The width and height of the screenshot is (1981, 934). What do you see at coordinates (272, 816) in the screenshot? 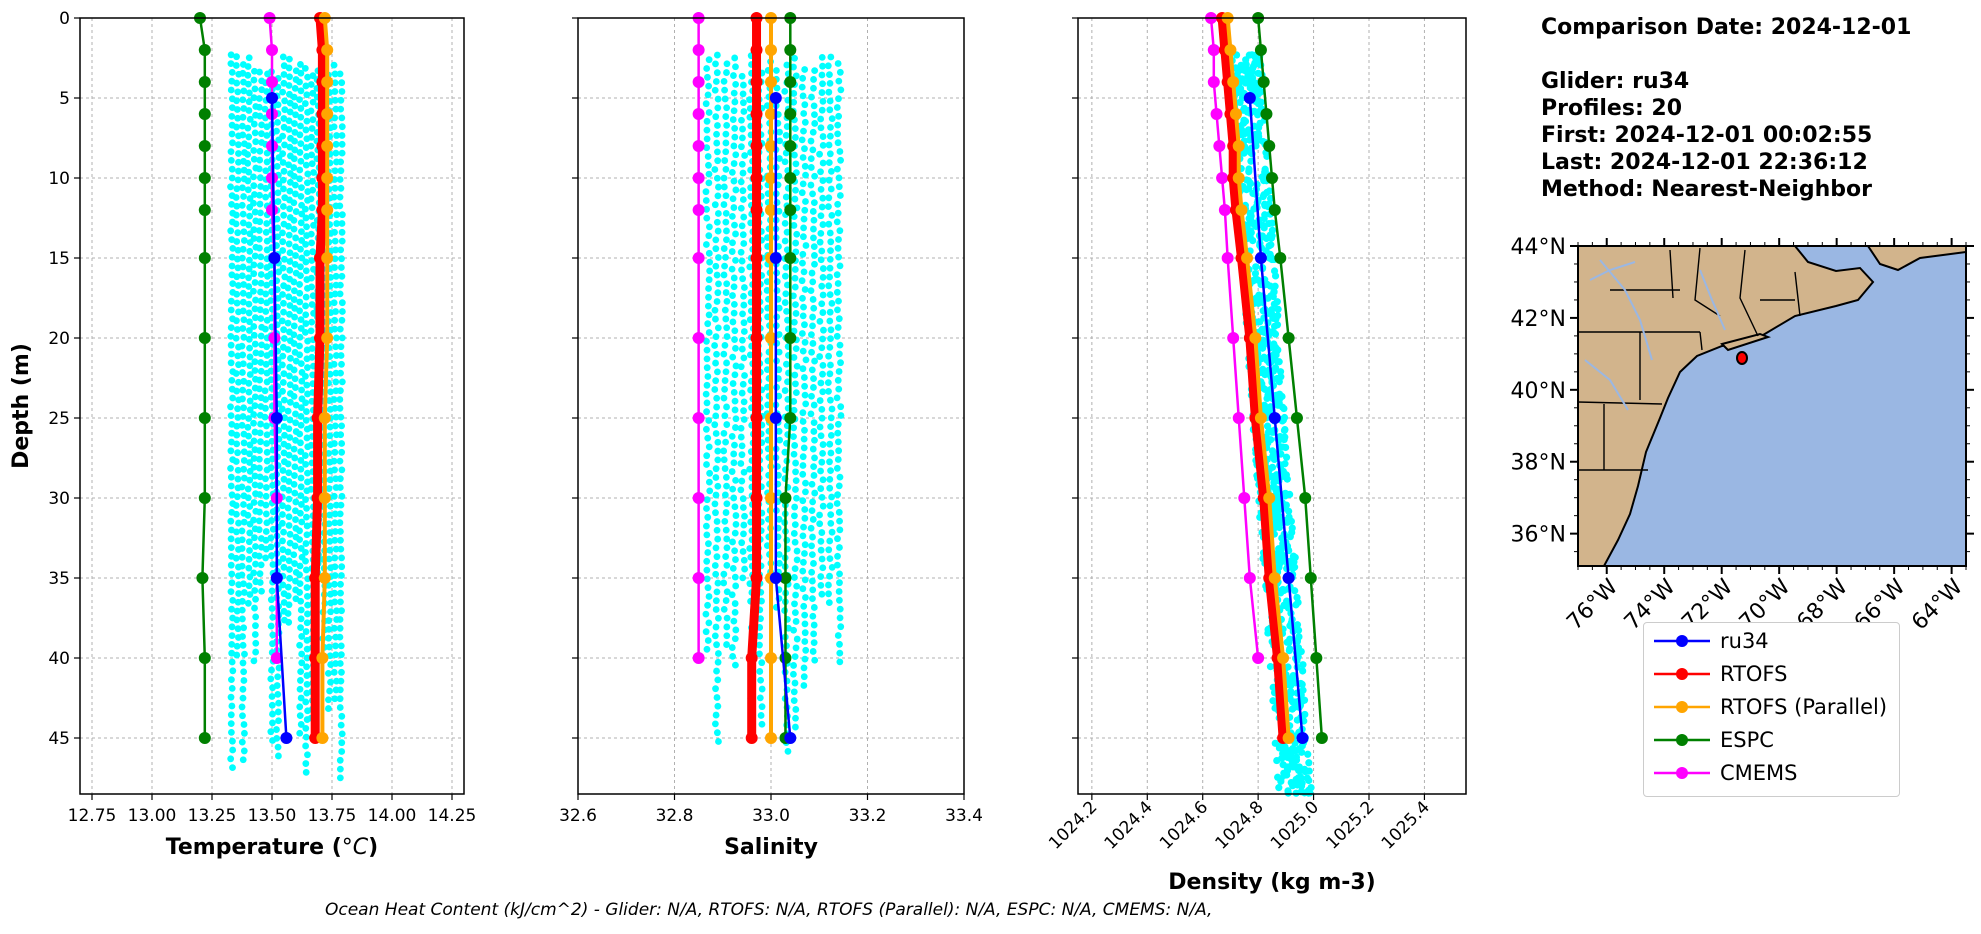
I see `x-tick-label: 13.50` at bounding box center [272, 816].